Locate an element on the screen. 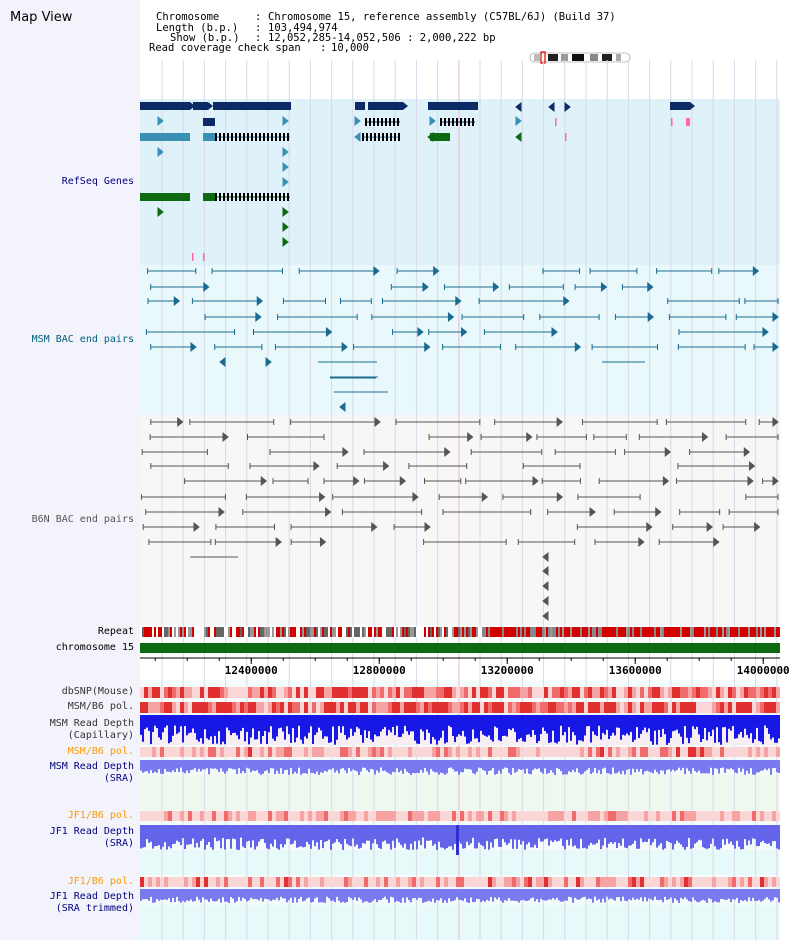 Image resolution: width=800 pixels, height=940 pixels. chromosome-bar is located at coordinates (460, 648).